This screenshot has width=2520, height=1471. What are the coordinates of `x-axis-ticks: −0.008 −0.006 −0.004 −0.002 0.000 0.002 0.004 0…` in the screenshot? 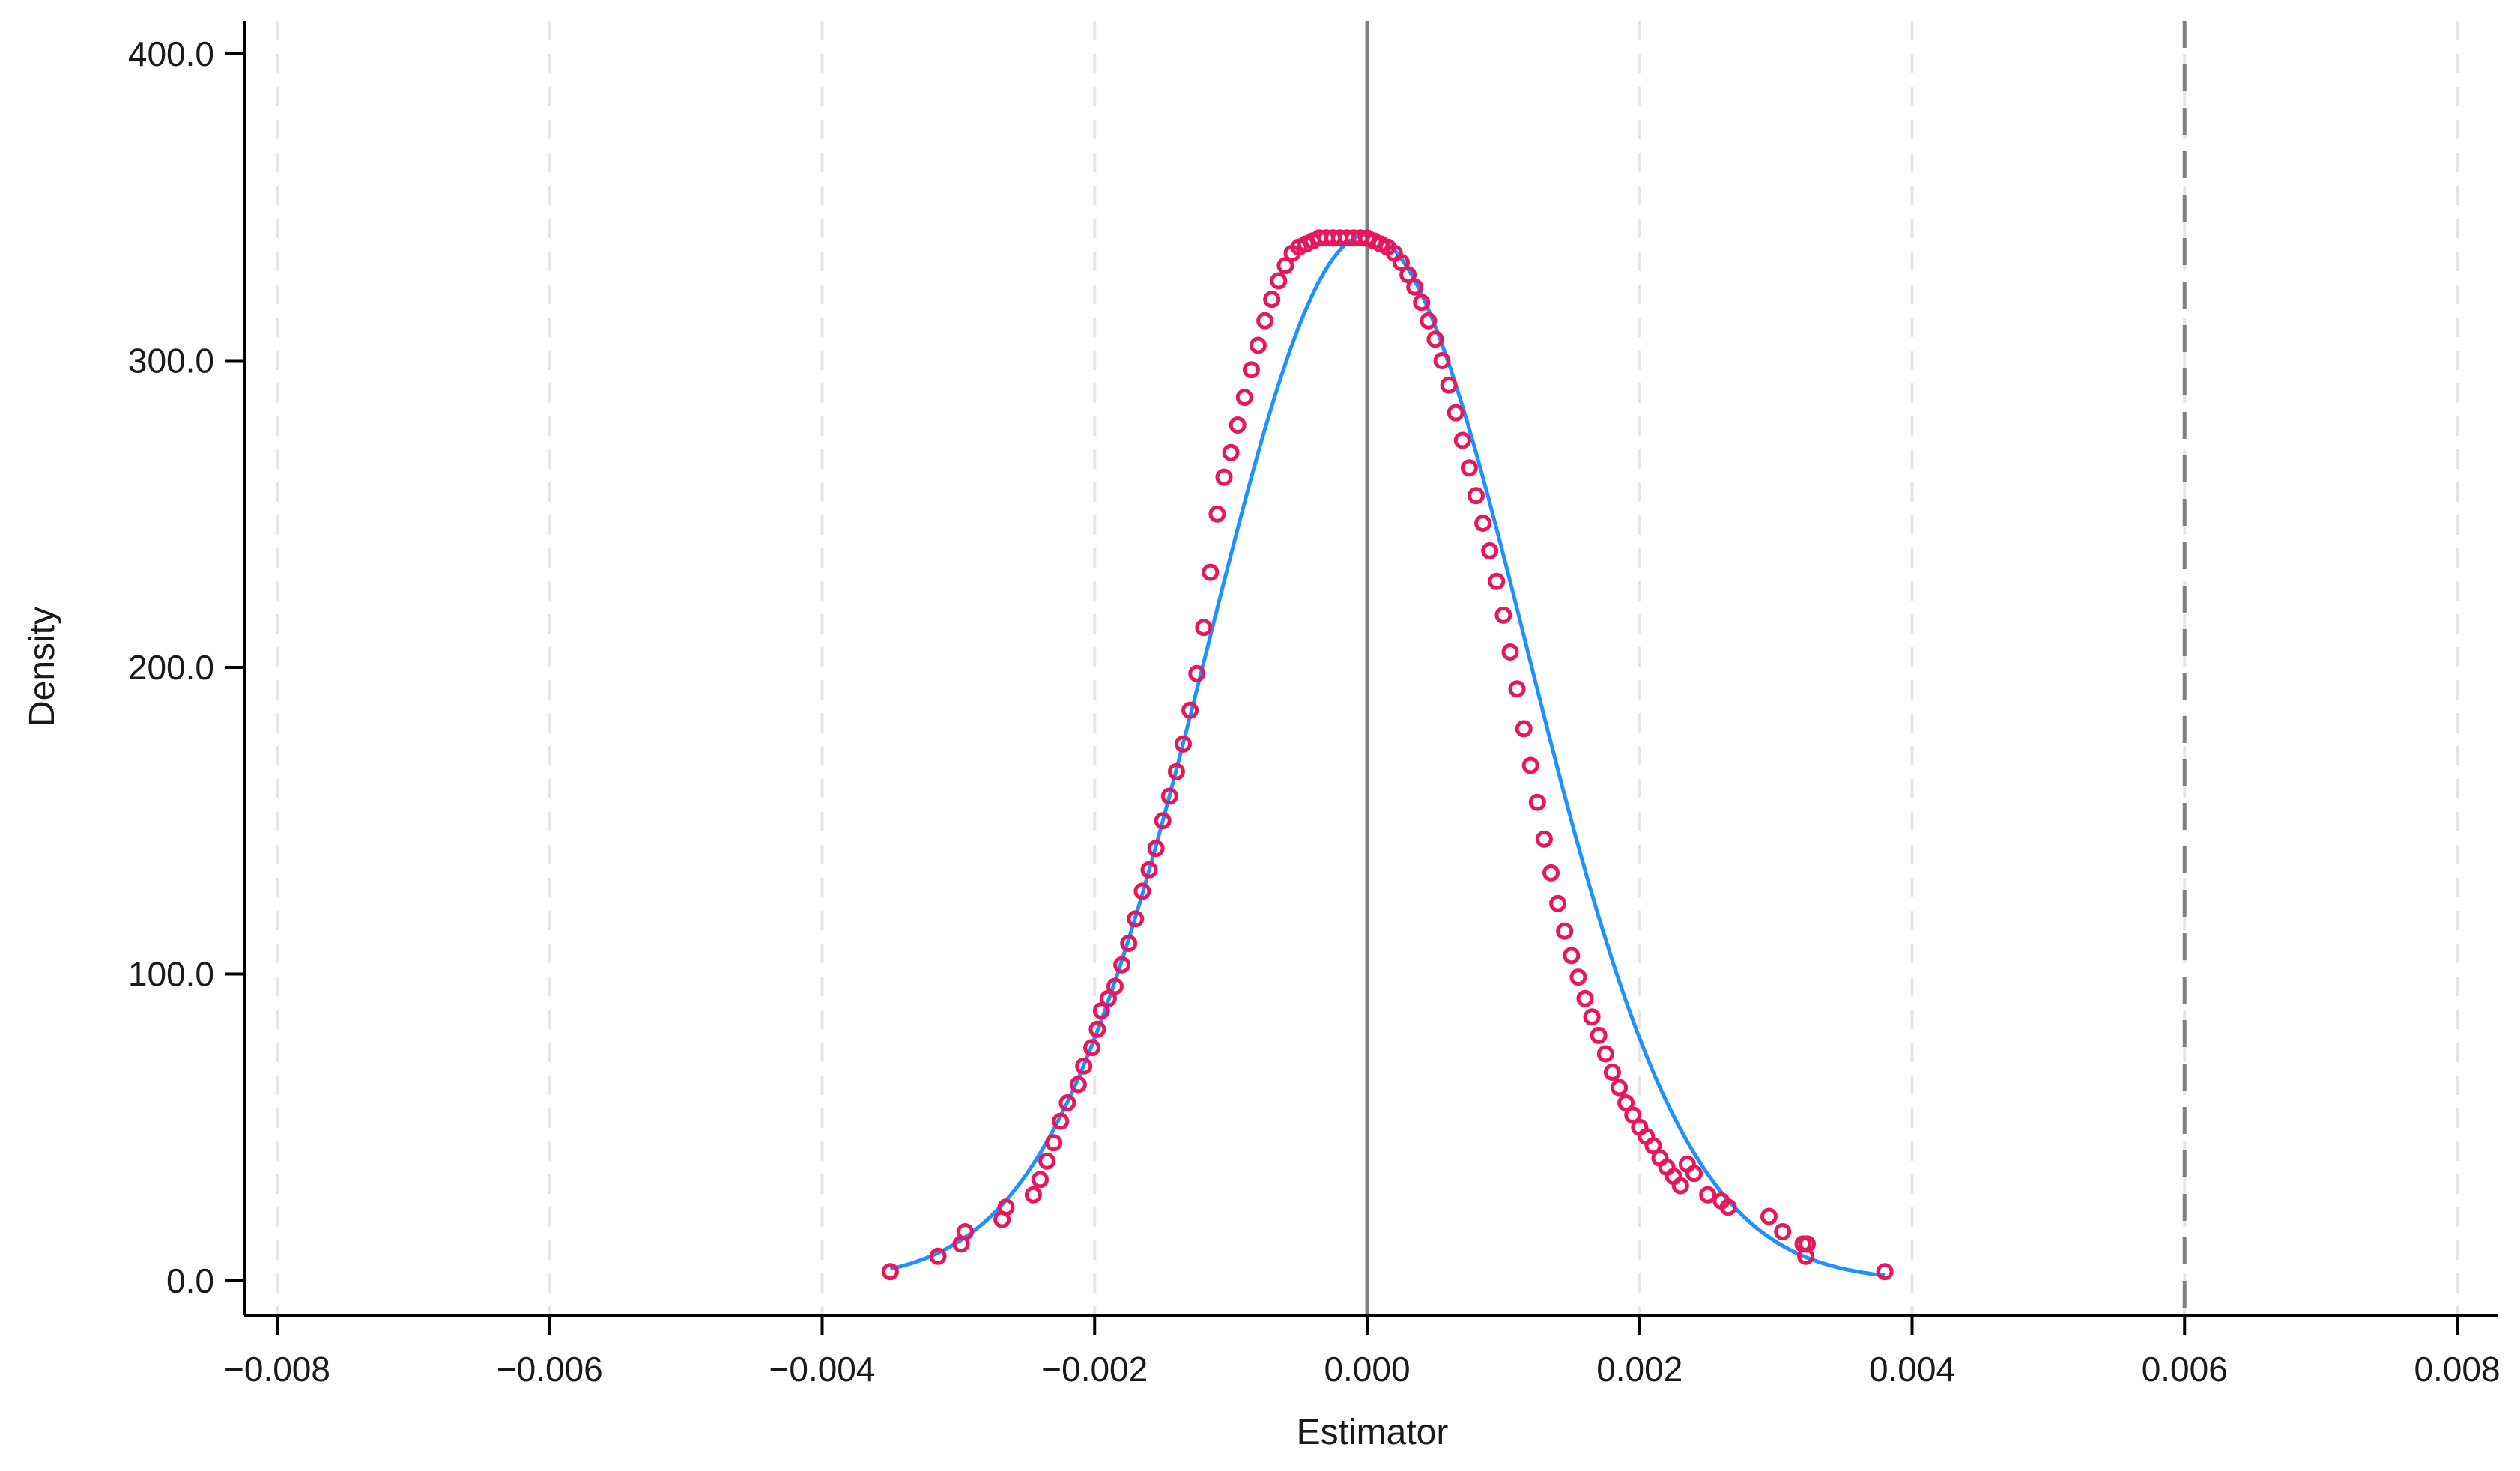 It's located at (1362, 1352).